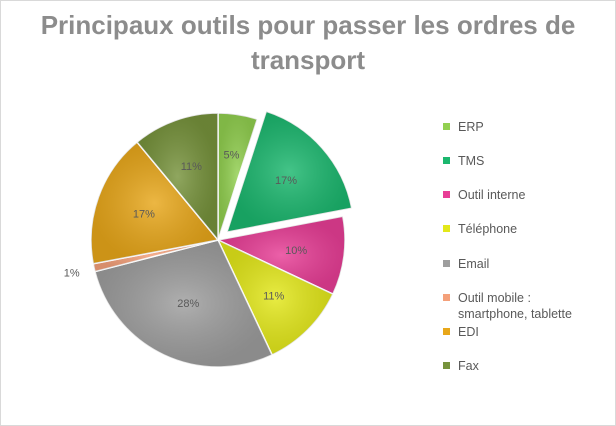  I want to click on legend-label: Téléphone, so click(488, 229).